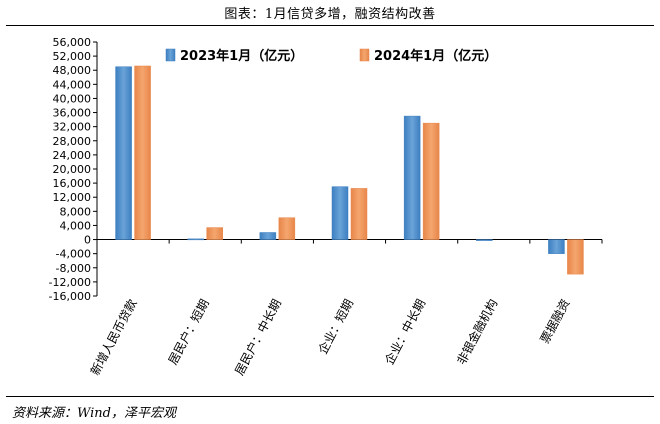  What do you see at coordinates (94, 413) in the screenshot?
I see `source-note: 资料来源：Wind，泽平宏观` at bounding box center [94, 413].